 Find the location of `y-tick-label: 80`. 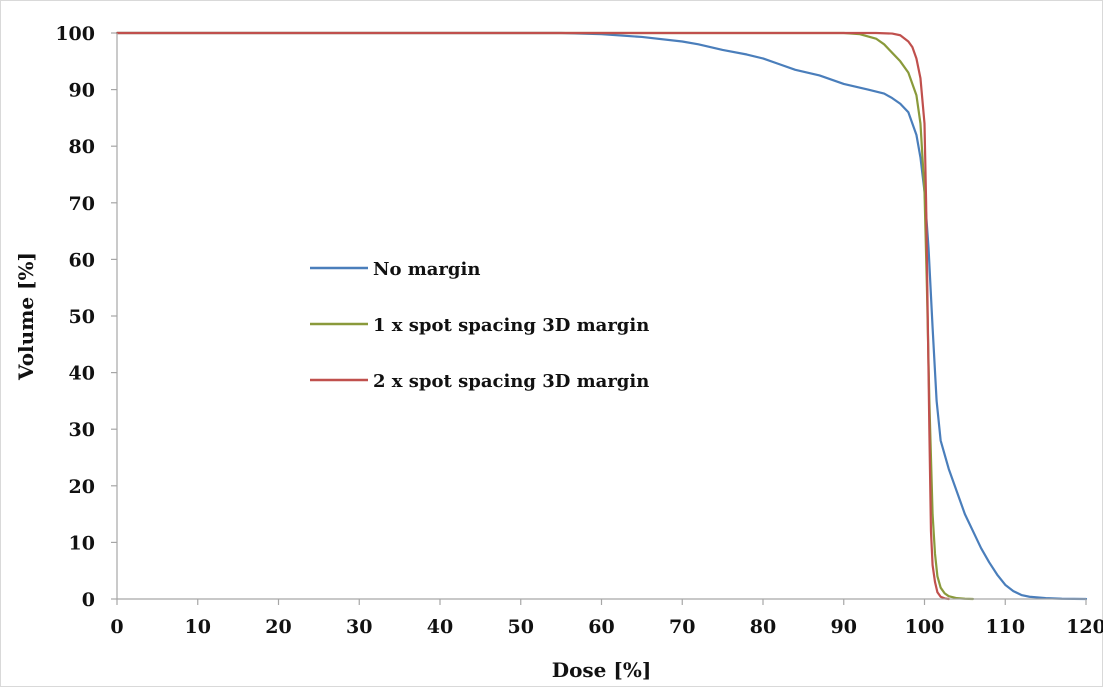

y-tick-label: 80 is located at coordinates (82, 147).